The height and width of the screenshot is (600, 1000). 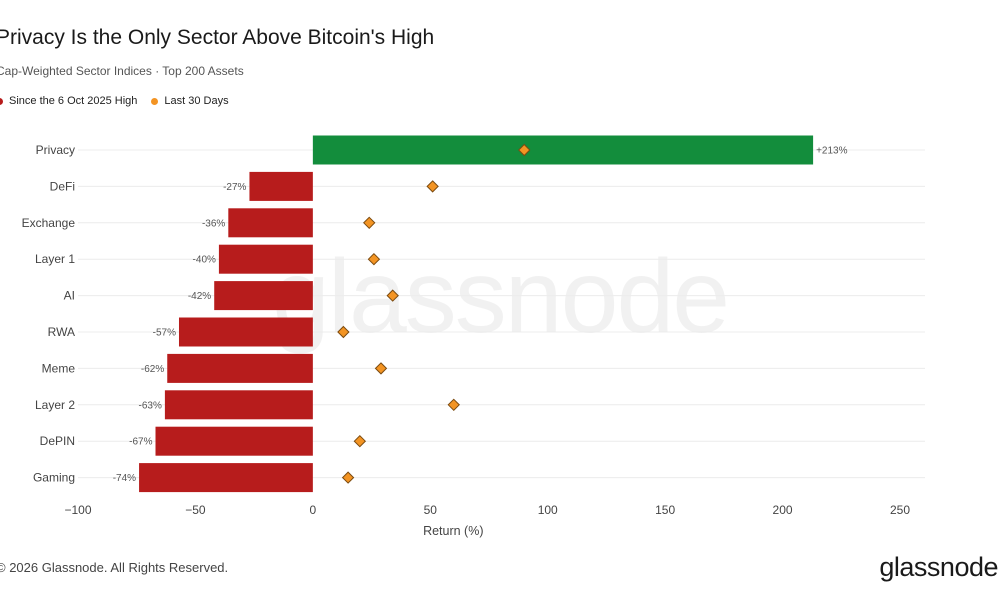 I want to click on category-label: Exchange, so click(x=49, y=223).